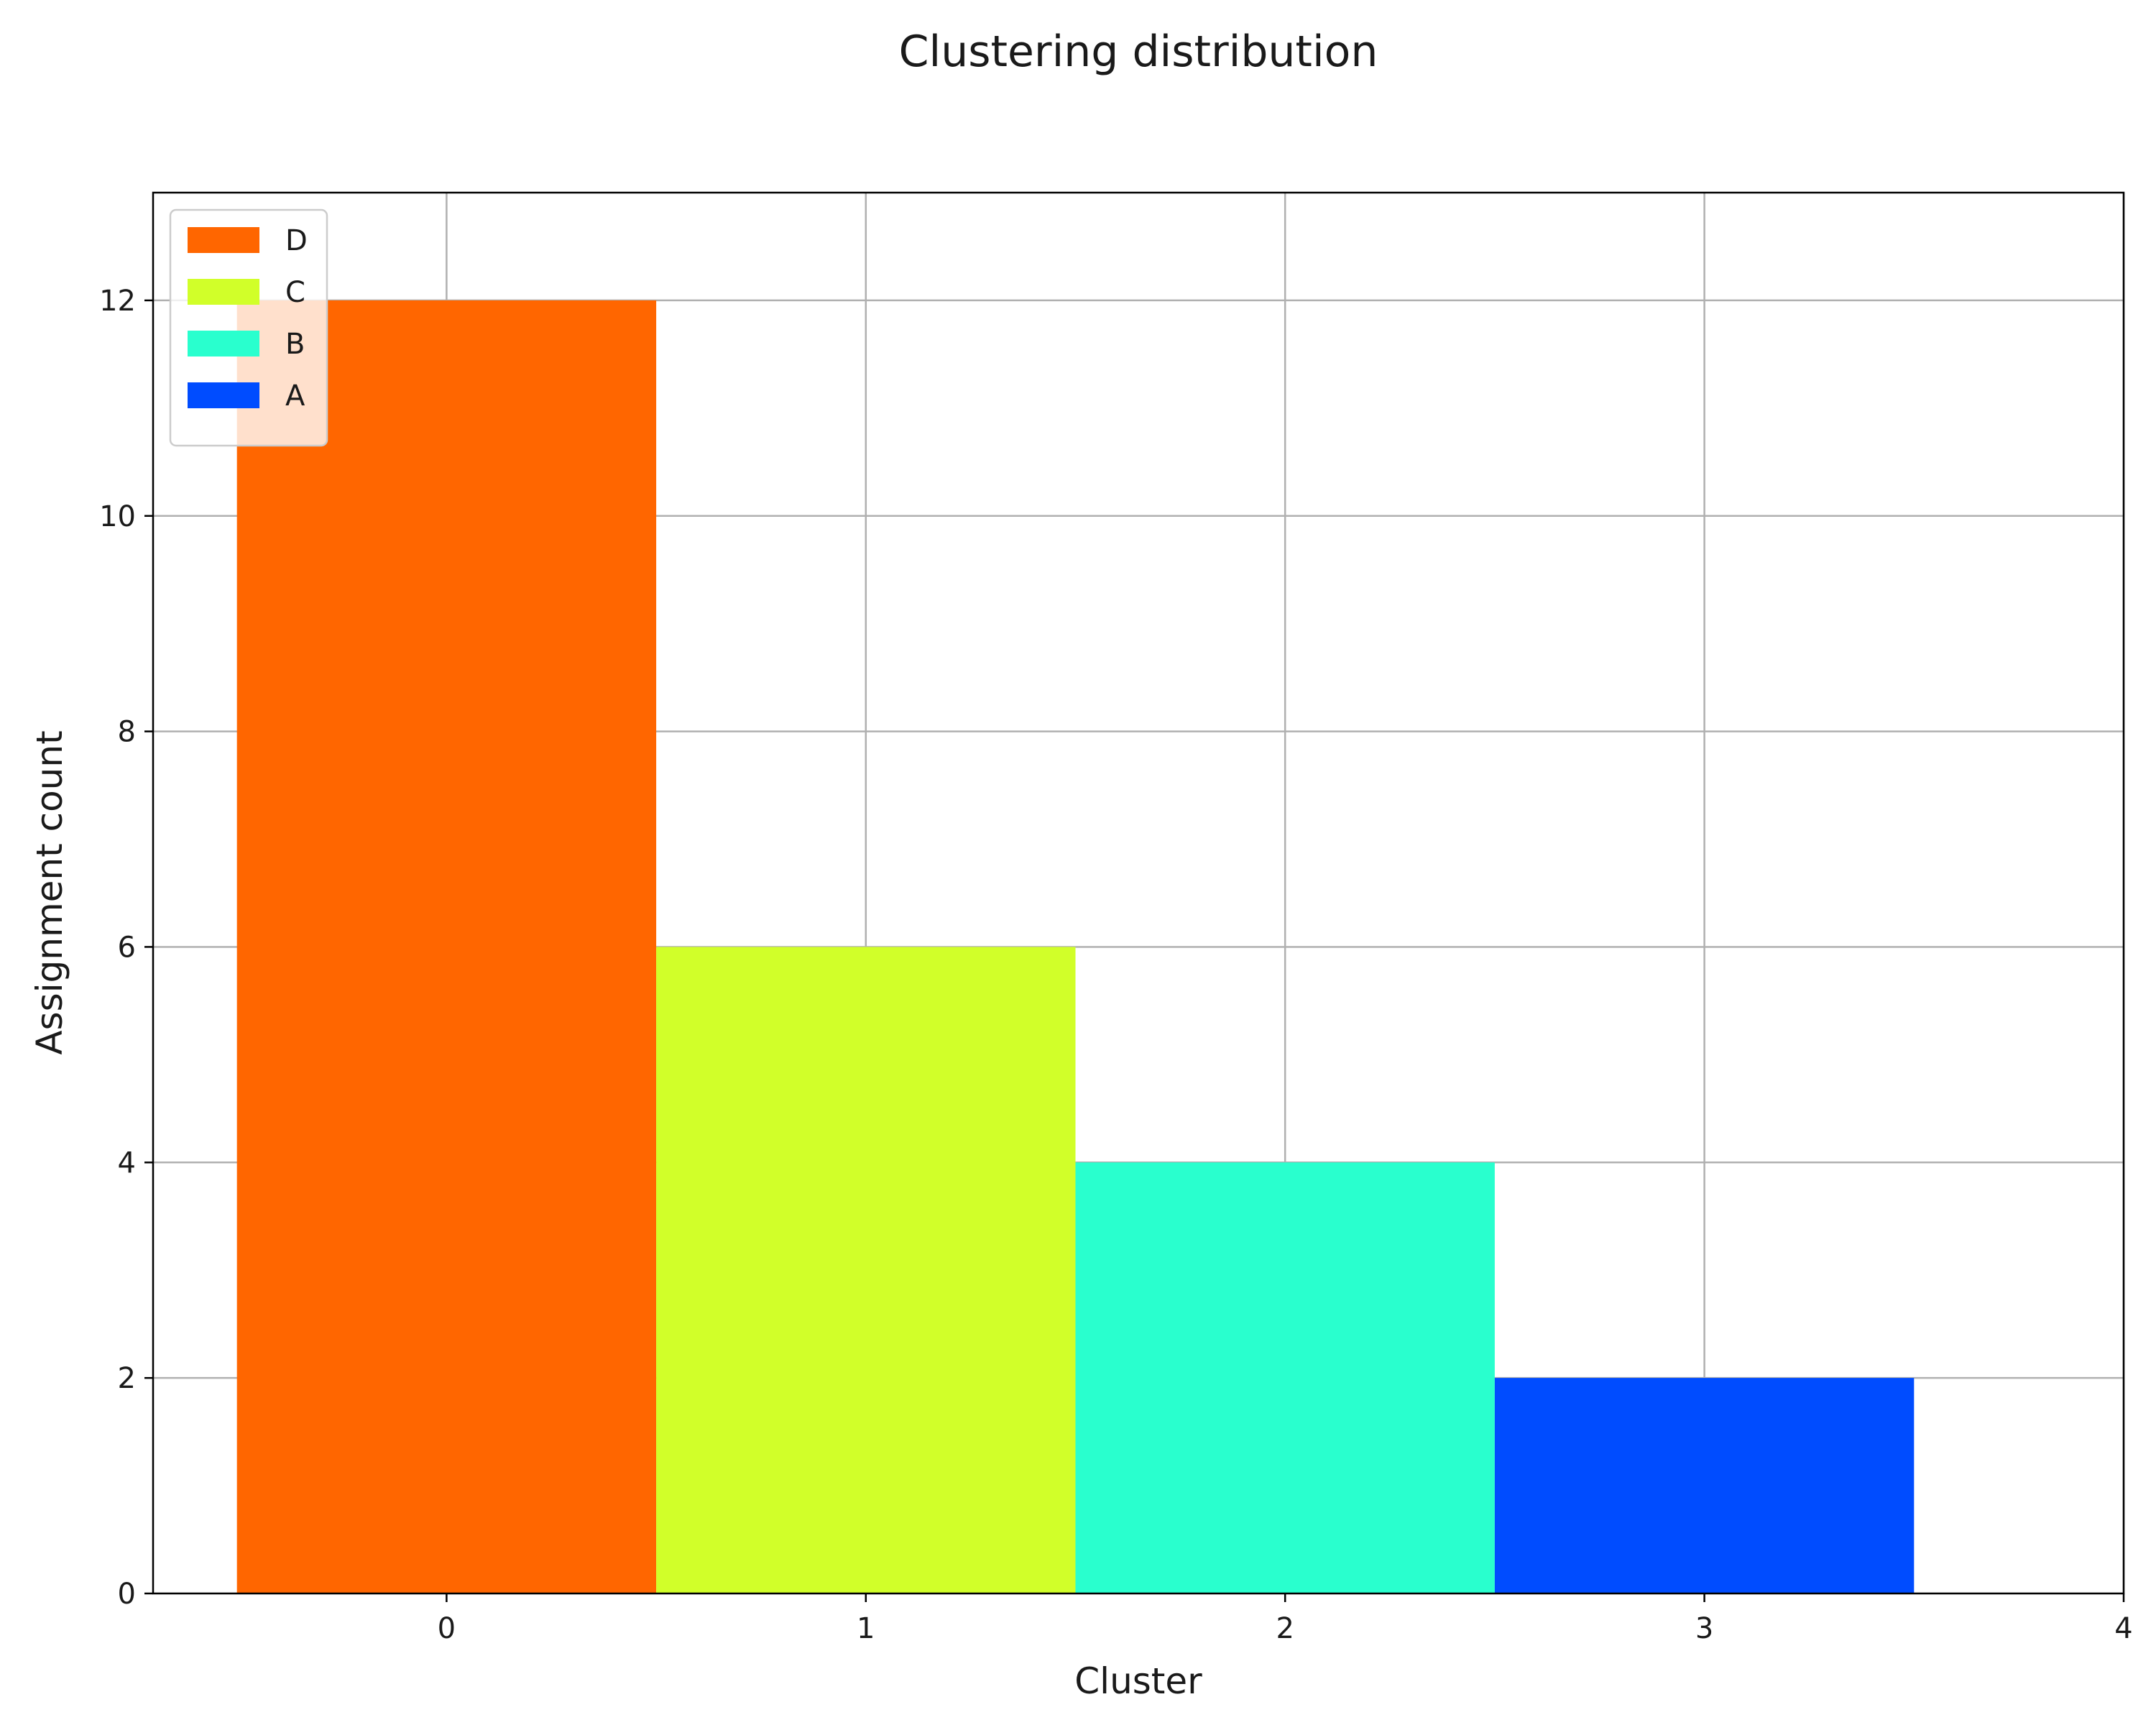  What do you see at coordinates (295, 344) in the screenshot?
I see `legend-label-B: B` at bounding box center [295, 344].